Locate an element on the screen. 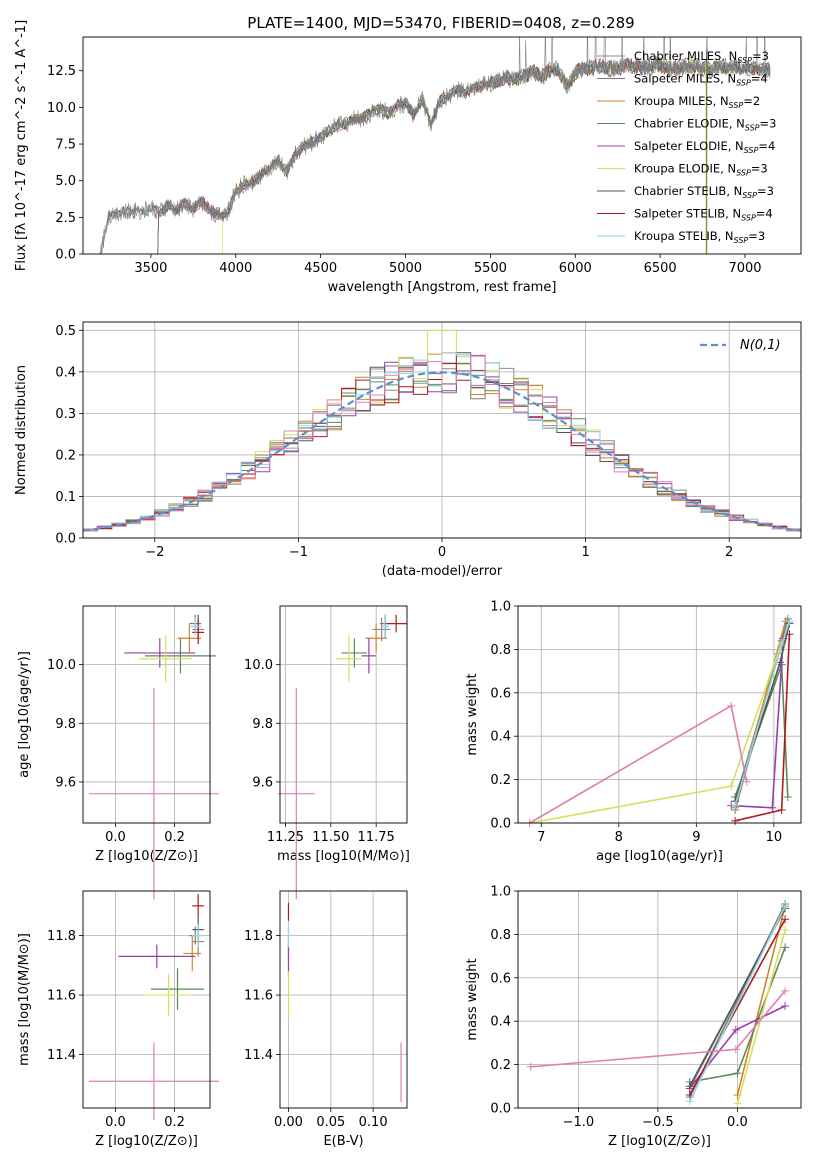  y-axis-label: age [log10(age/yr)] is located at coordinates (24, 714).